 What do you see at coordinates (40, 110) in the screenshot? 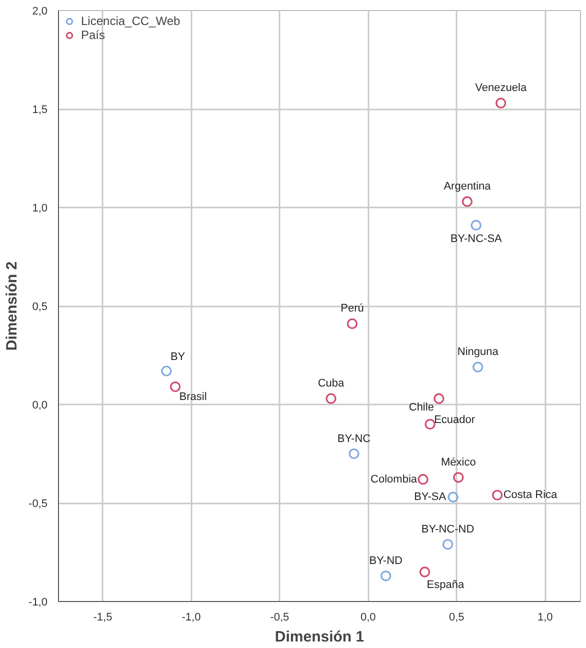
I see `y-tick-label: 1,5` at bounding box center [40, 110].